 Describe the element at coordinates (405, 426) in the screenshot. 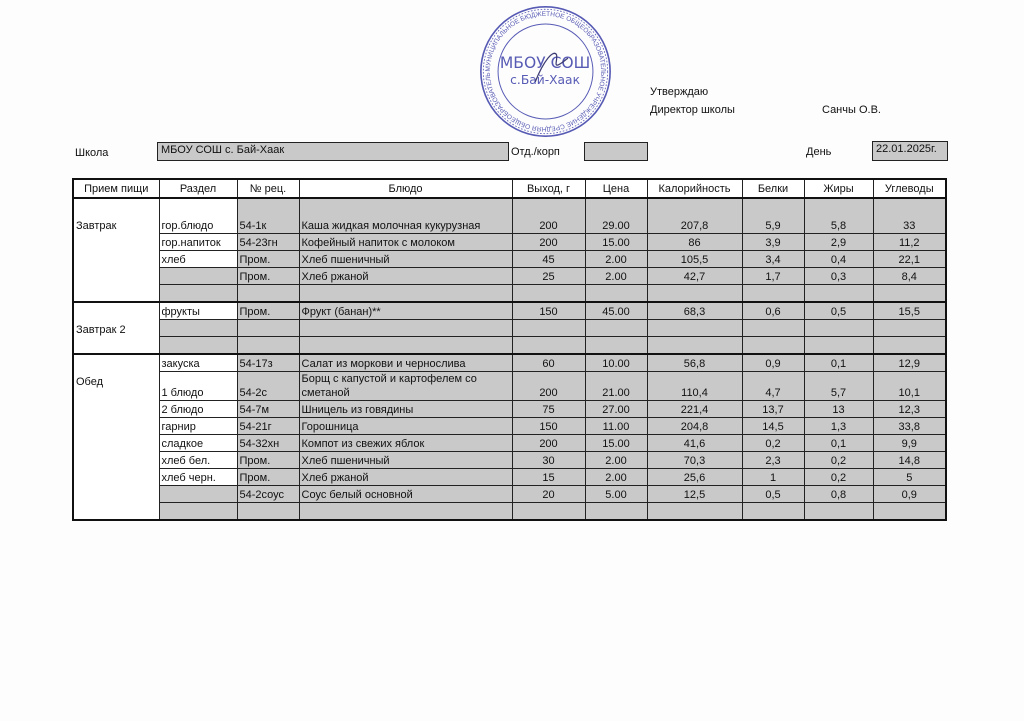

I see `dish-cell: Горошница` at that location.